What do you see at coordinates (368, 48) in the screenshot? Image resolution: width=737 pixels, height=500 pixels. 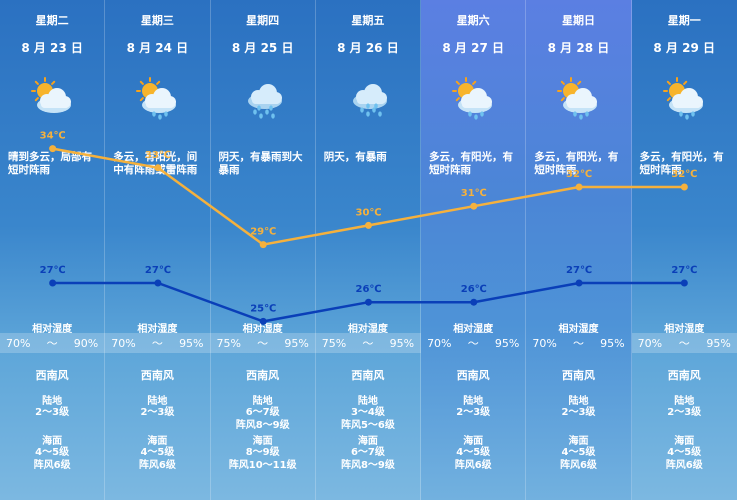 I see `date-label: 8 月 26 日` at bounding box center [368, 48].